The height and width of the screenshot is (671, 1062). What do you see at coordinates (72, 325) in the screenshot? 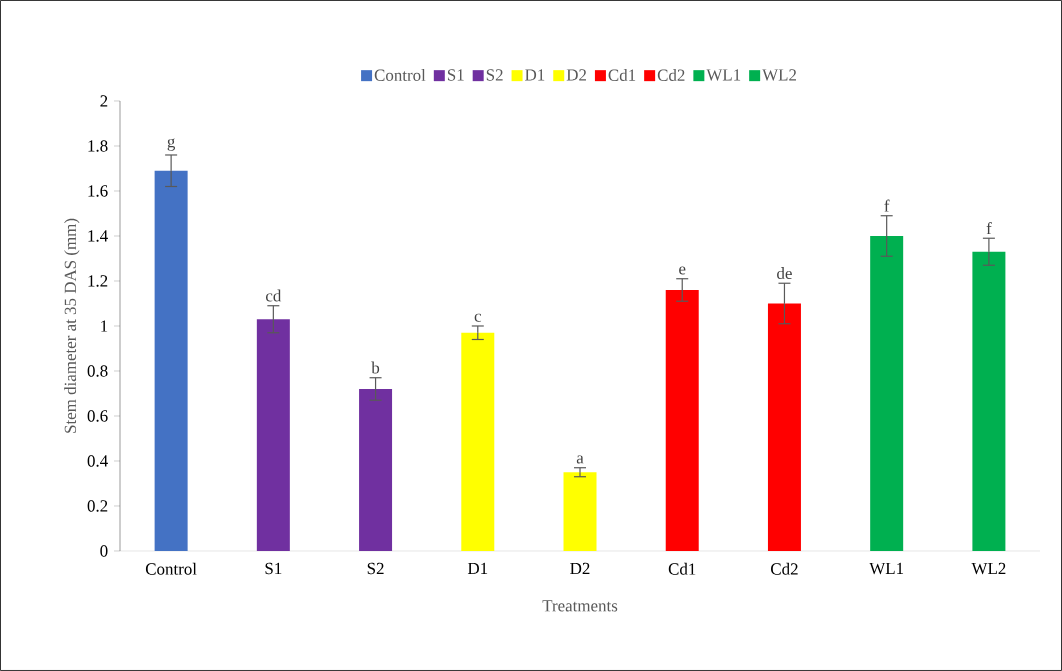
I see `y-axis-title: Stem diameter at 35 DAS (mm)` at bounding box center [72, 325].